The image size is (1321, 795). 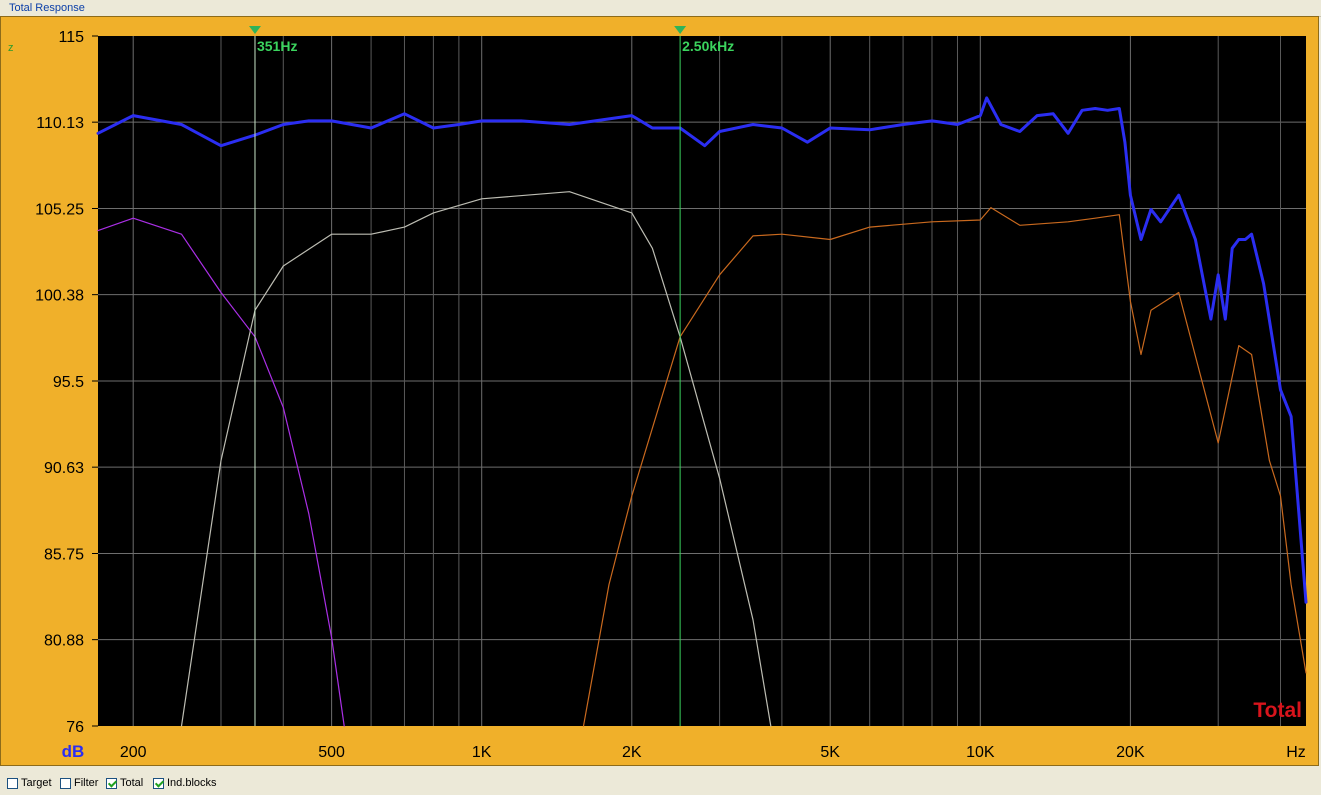 I want to click on ind-blocks-checkbox-box, so click(x=158, y=783).